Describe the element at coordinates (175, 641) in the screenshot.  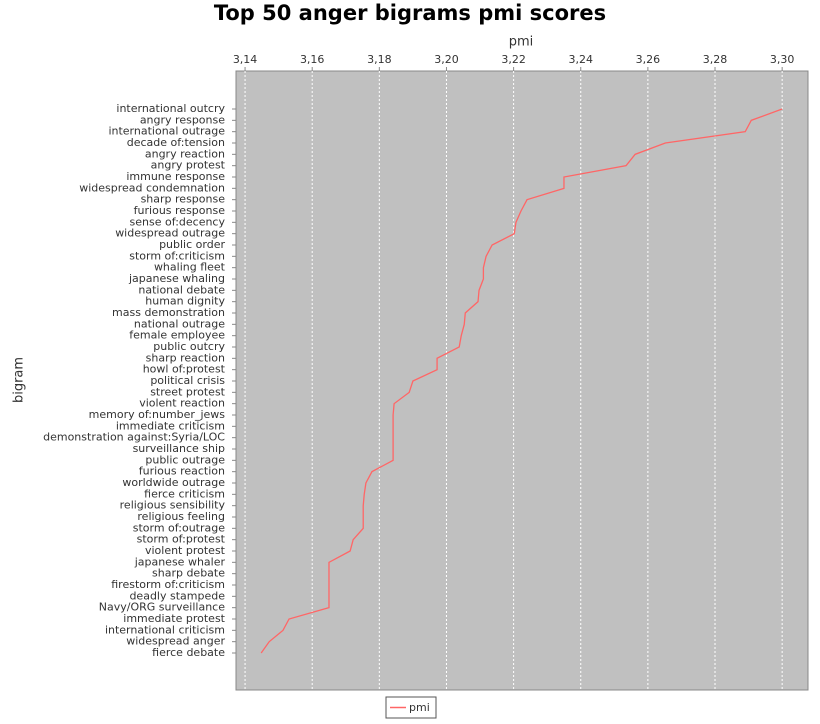
I see `y-tick-label: widespread anger` at that location.